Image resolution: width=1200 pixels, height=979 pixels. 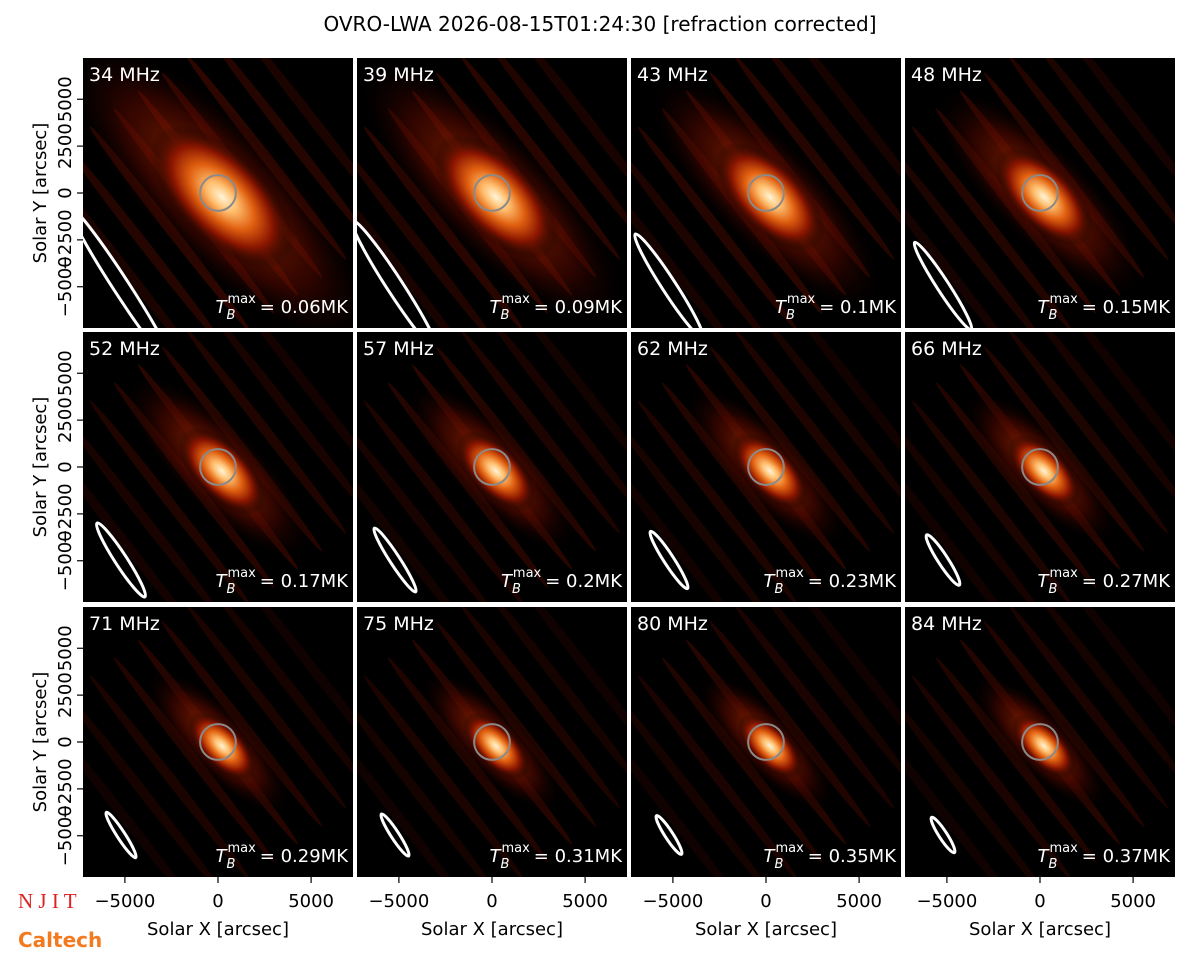 I want to click on panel-title: 71 MHz, so click(x=124, y=624).